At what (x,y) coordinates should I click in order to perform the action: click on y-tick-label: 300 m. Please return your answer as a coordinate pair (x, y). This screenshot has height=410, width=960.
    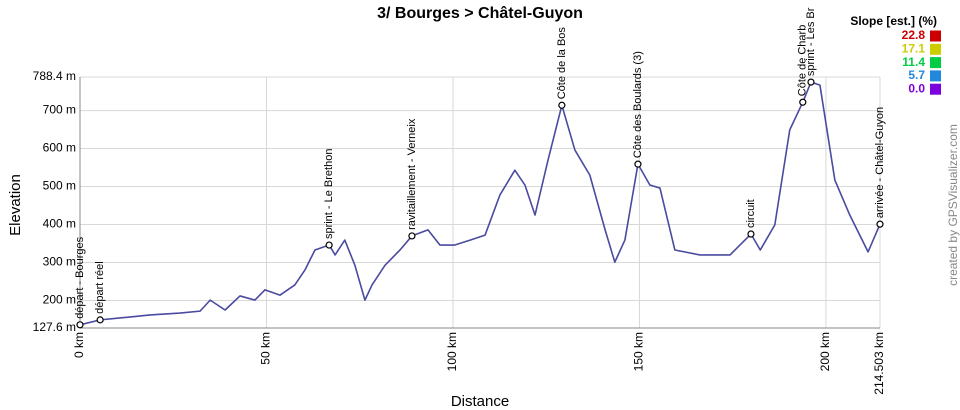
    Looking at the image, I should click on (59, 262).